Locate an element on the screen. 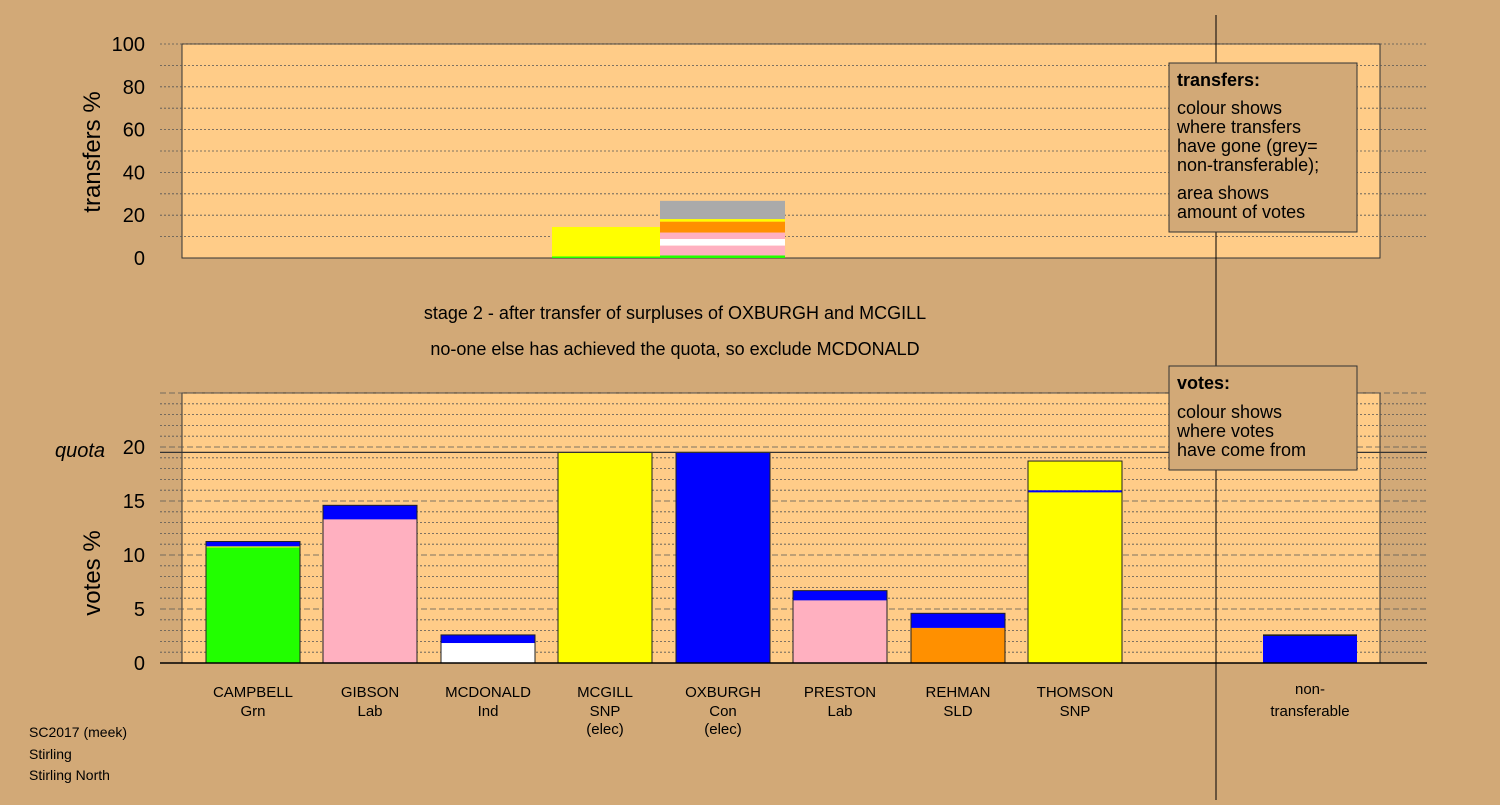 The image size is (1500, 805). candidate-party-label: Con is located at coordinates (723, 711).